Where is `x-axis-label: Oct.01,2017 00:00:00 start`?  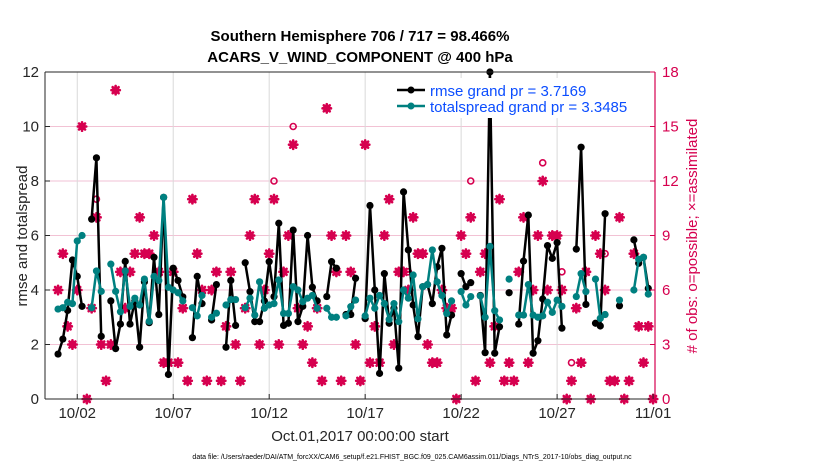 x-axis-label: Oct.01,2017 00:00:00 start is located at coordinates (360, 436).